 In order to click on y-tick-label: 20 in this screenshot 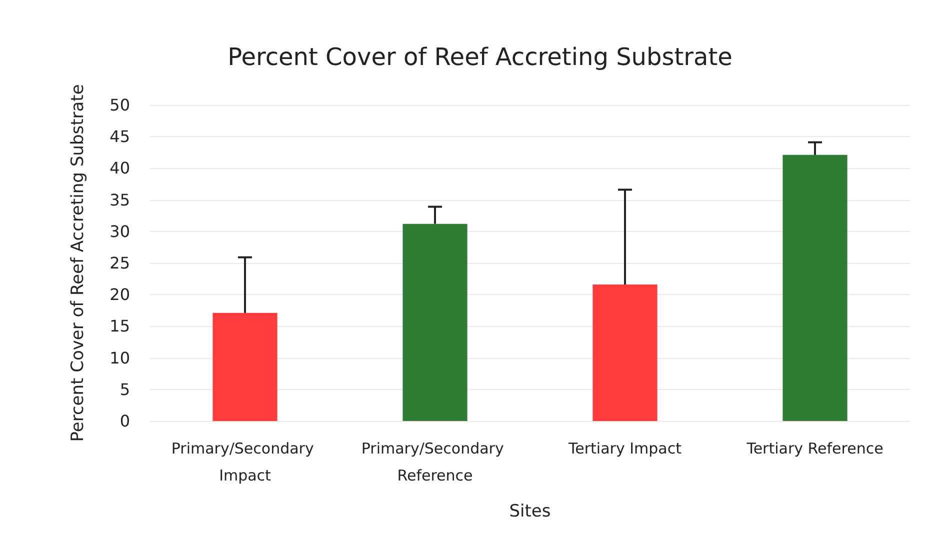, I will do `click(120, 294)`.